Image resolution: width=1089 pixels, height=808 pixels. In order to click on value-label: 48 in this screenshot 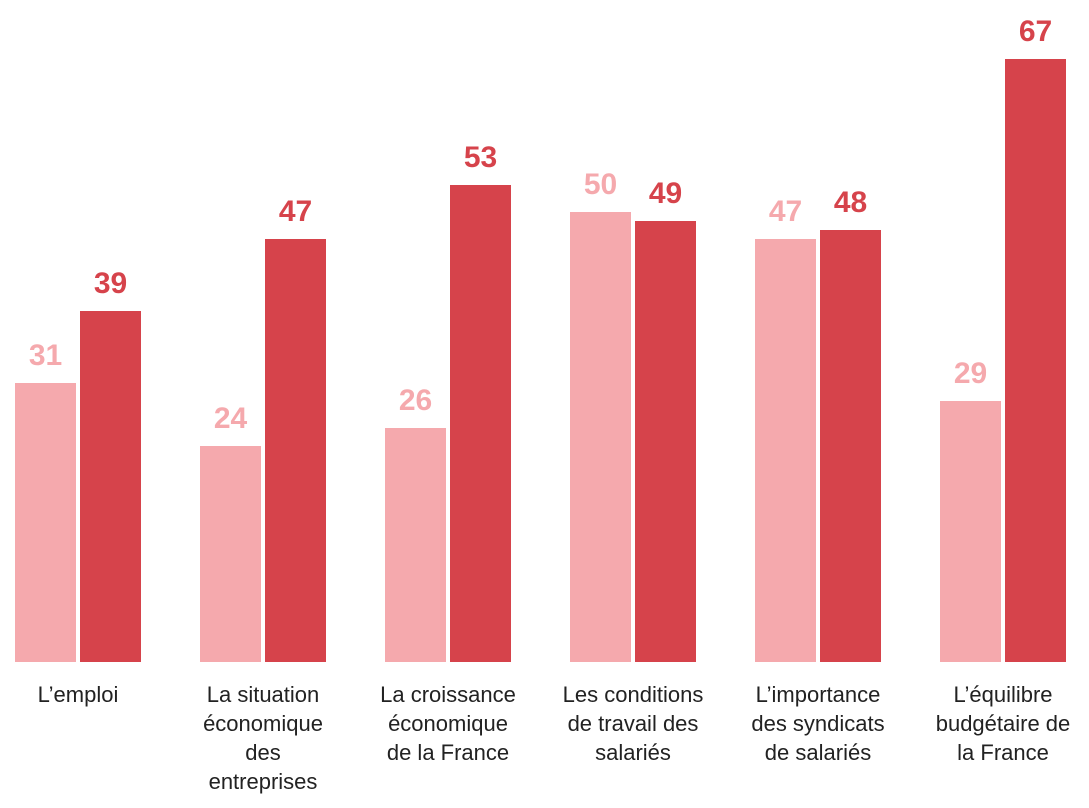, I will do `click(850, 202)`.